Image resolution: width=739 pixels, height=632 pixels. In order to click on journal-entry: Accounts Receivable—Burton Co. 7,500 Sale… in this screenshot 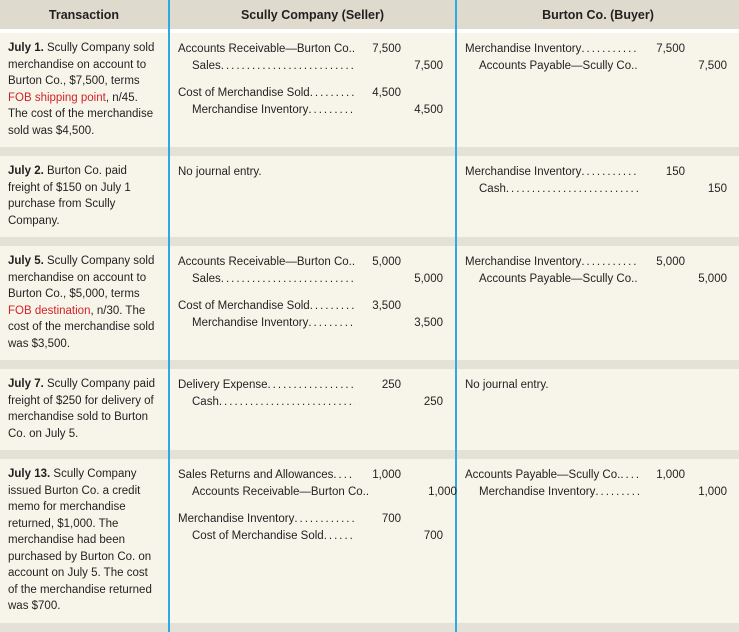, I will do `click(310, 57)`.